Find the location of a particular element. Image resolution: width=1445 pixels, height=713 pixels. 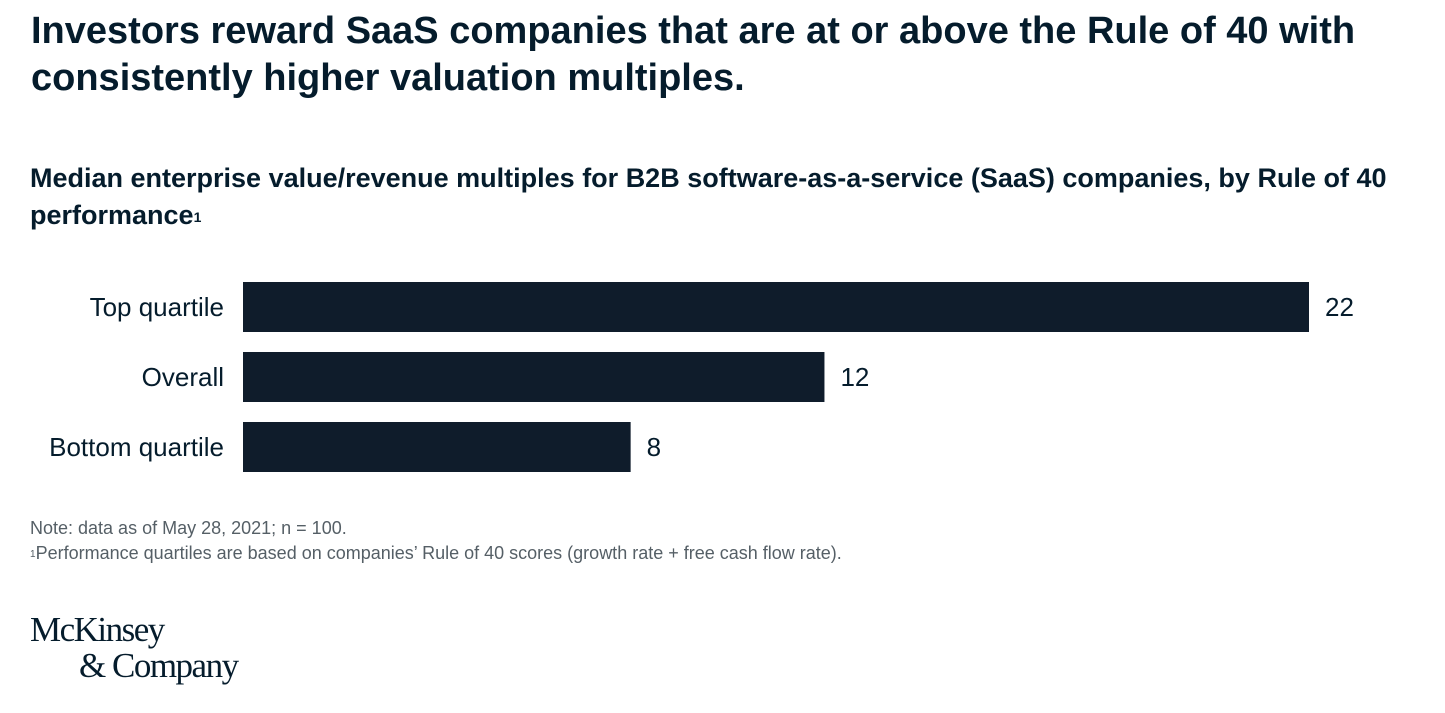

footnote-marker: 1 is located at coordinates (33, 554).